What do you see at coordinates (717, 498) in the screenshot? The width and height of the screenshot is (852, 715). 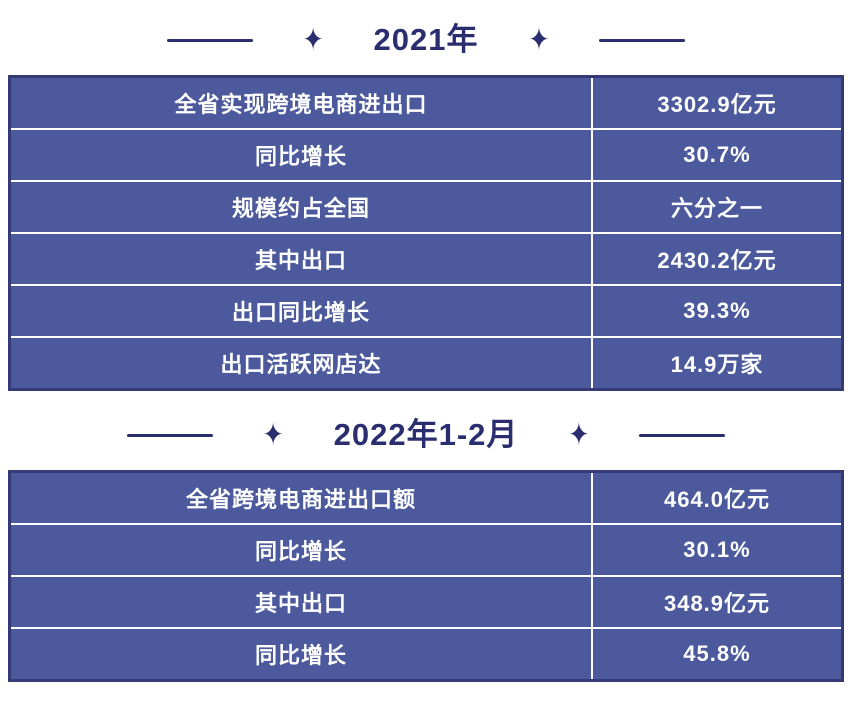 I see `row-value: 464.0亿元` at bounding box center [717, 498].